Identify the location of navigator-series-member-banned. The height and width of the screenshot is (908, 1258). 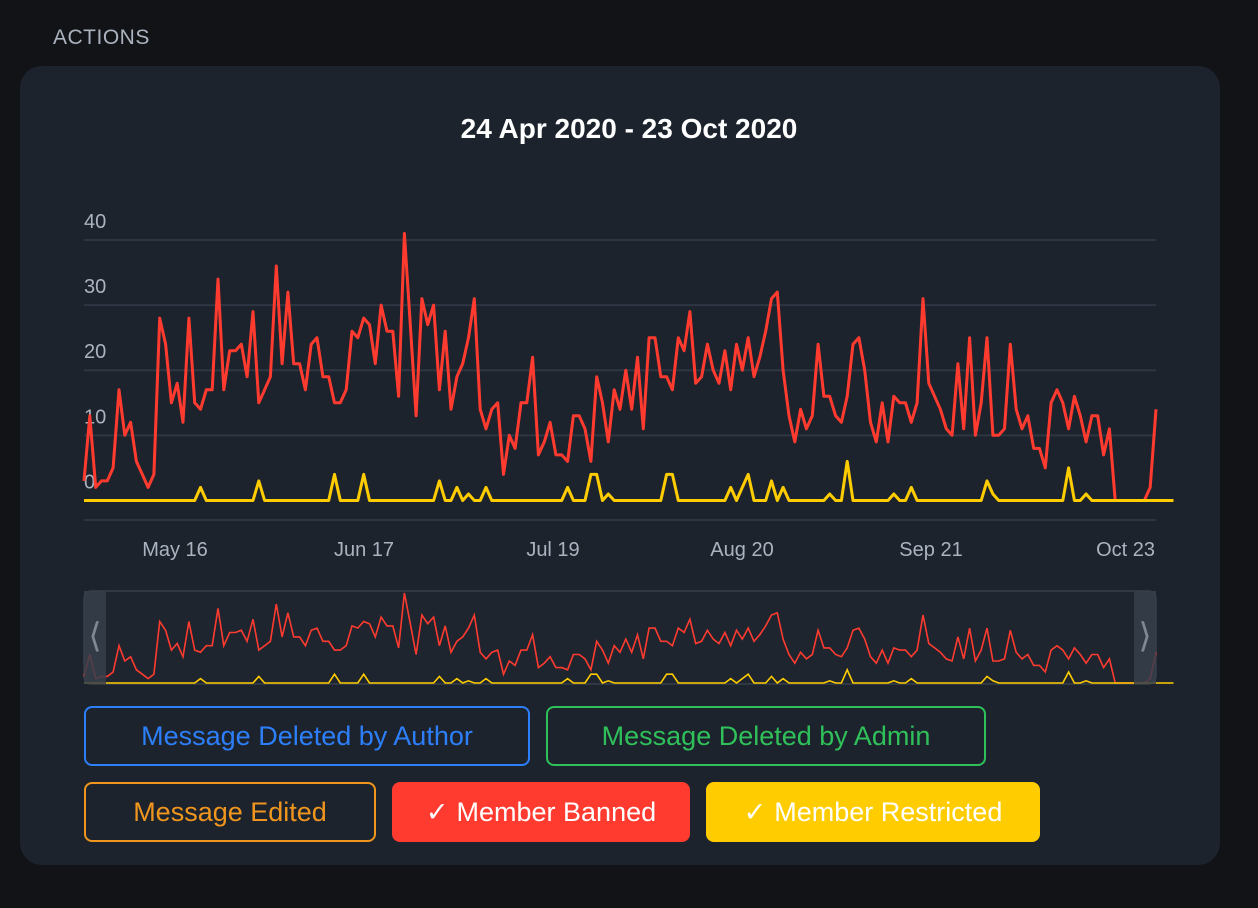
(620, 638).